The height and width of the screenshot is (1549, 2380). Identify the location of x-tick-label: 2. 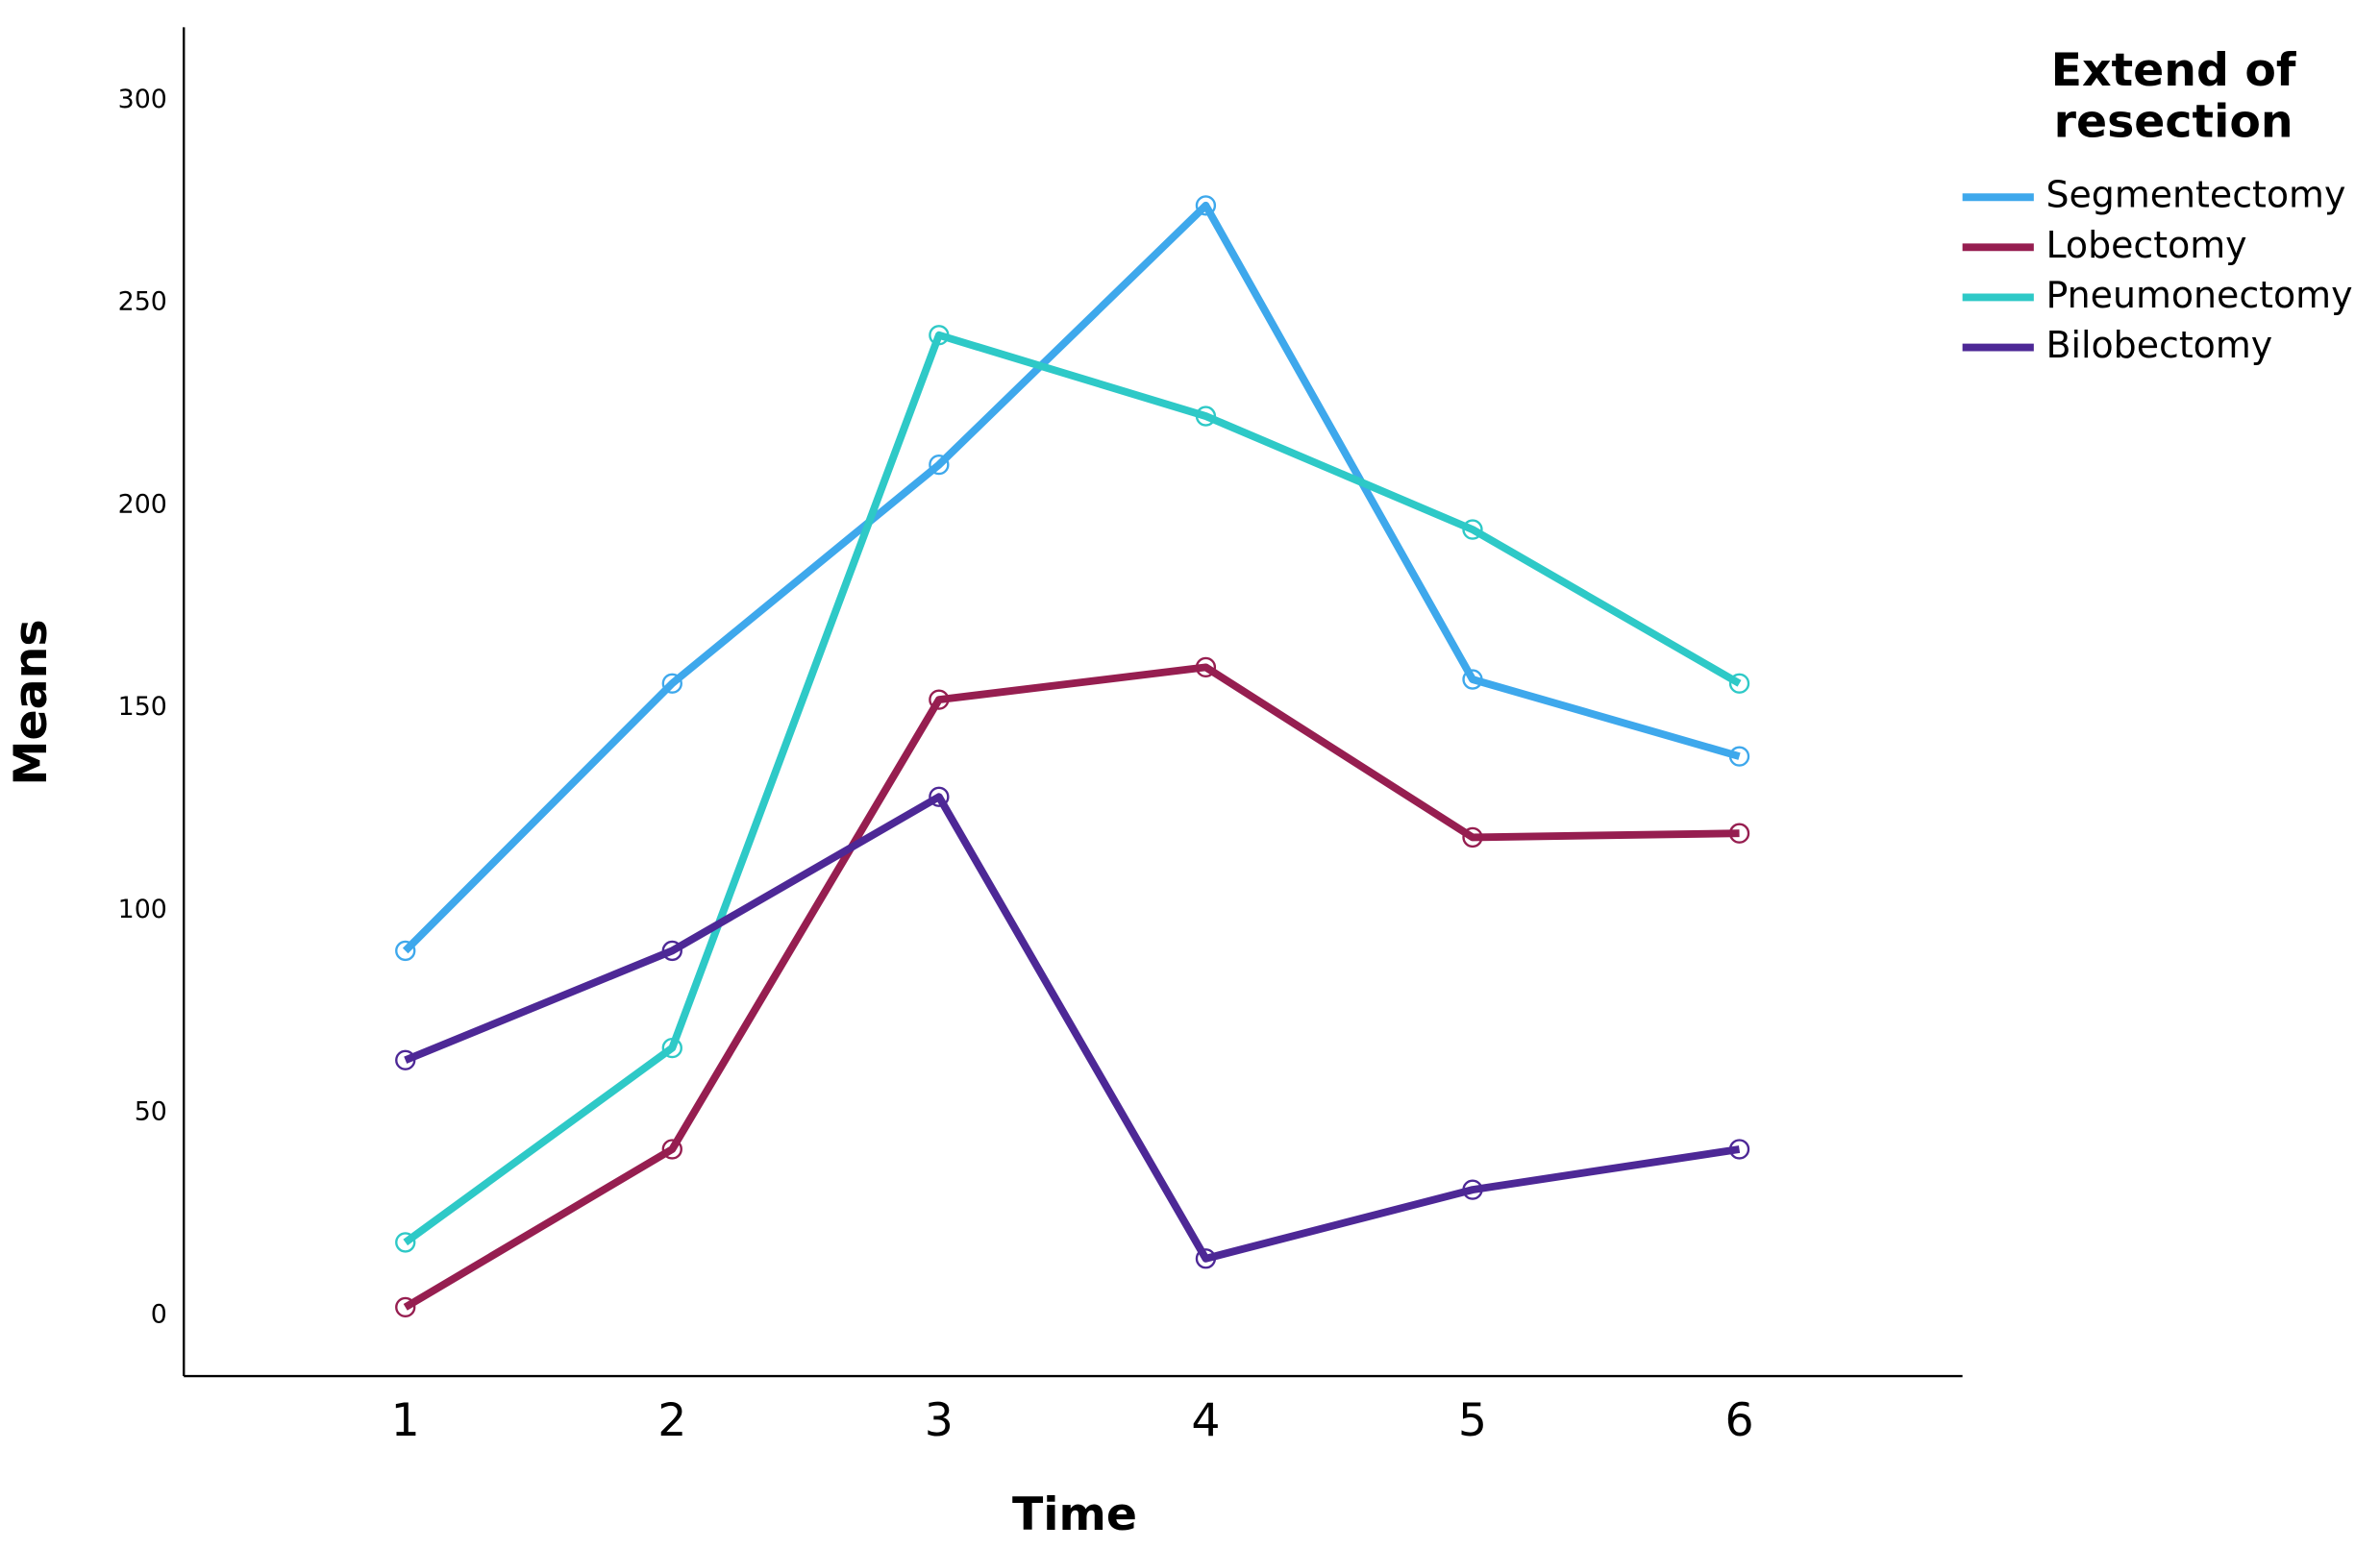
(671, 1420).